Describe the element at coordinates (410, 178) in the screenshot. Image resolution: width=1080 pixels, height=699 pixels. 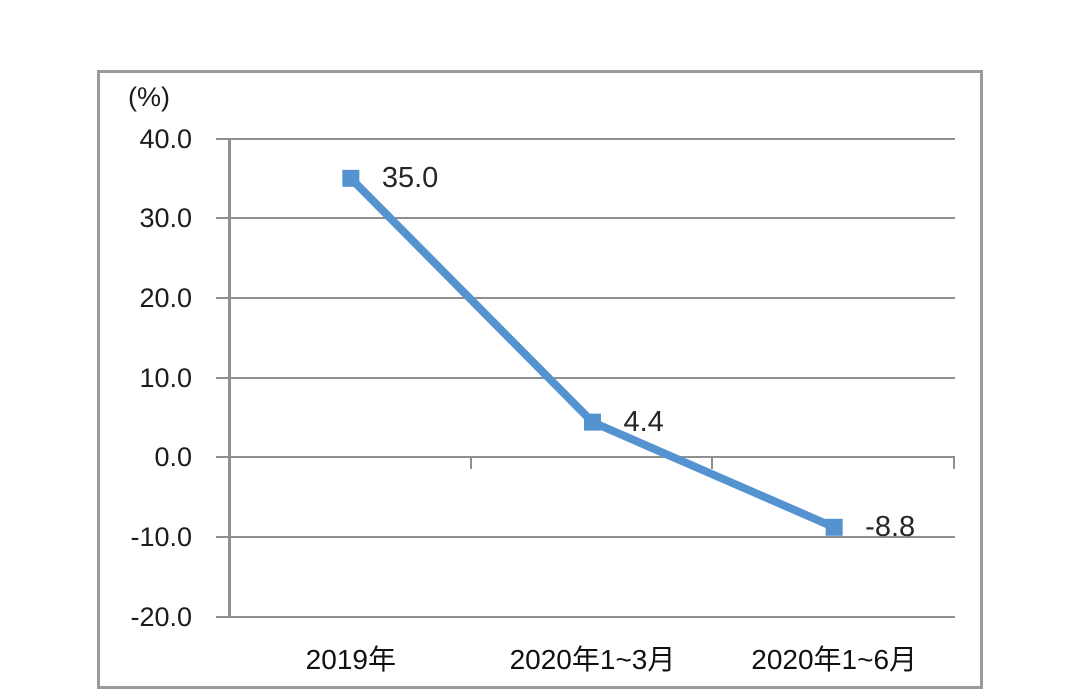
I see `data-point-label: 35.0` at that location.